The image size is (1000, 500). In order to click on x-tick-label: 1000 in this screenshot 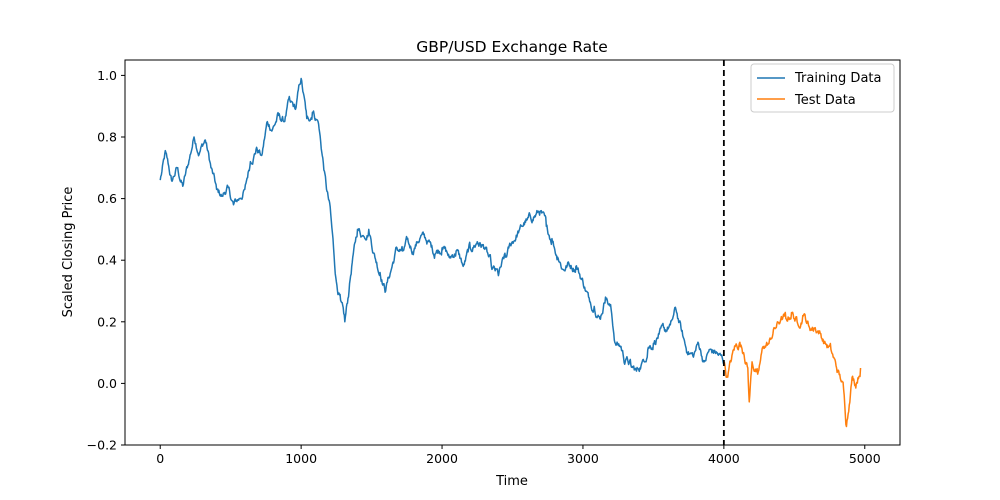, I will do `click(301, 458)`.